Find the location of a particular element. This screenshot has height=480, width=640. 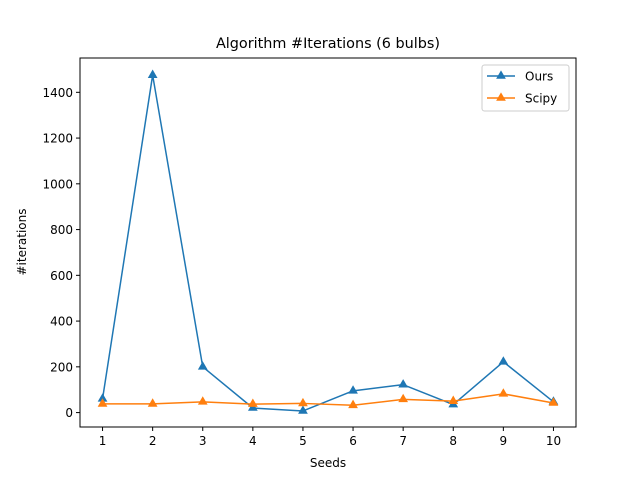

x-tick-label: 4 is located at coordinates (253, 441).